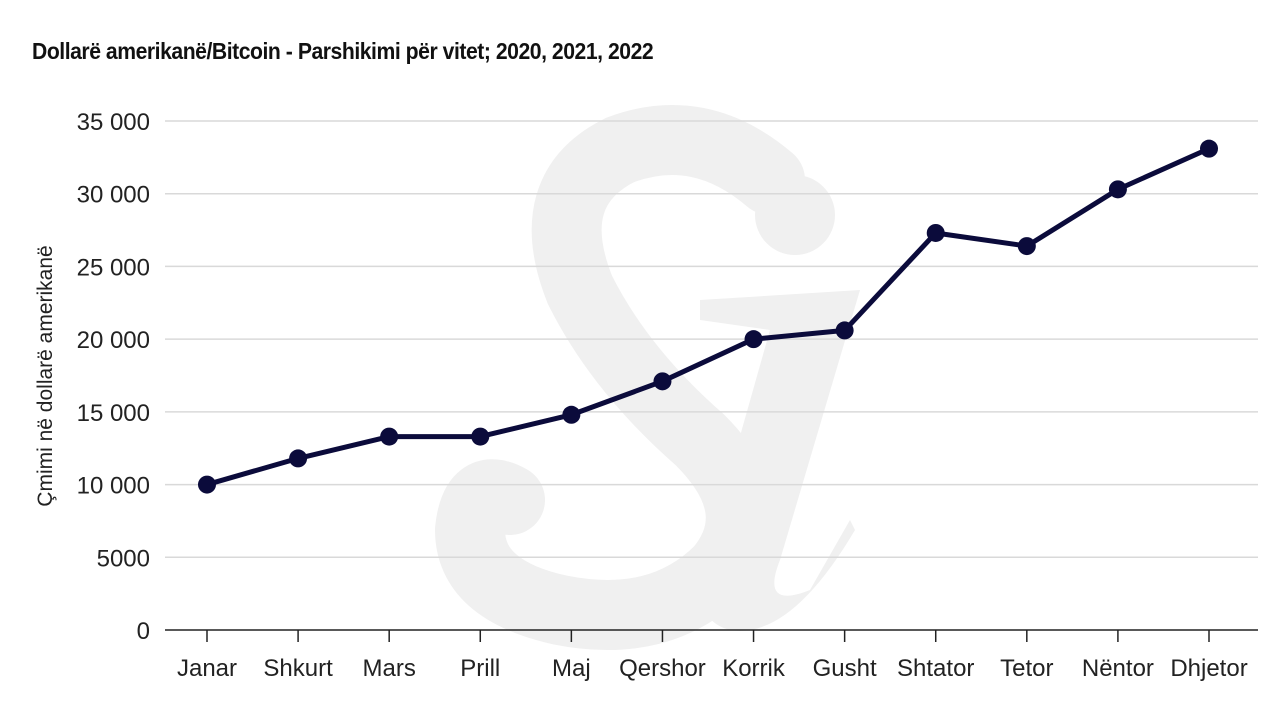 The height and width of the screenshot is (720, 1280). Describe the element at coordinates (1208, 668) in the screenshot. I see `x-tick-label: Dhjetor` at that location.